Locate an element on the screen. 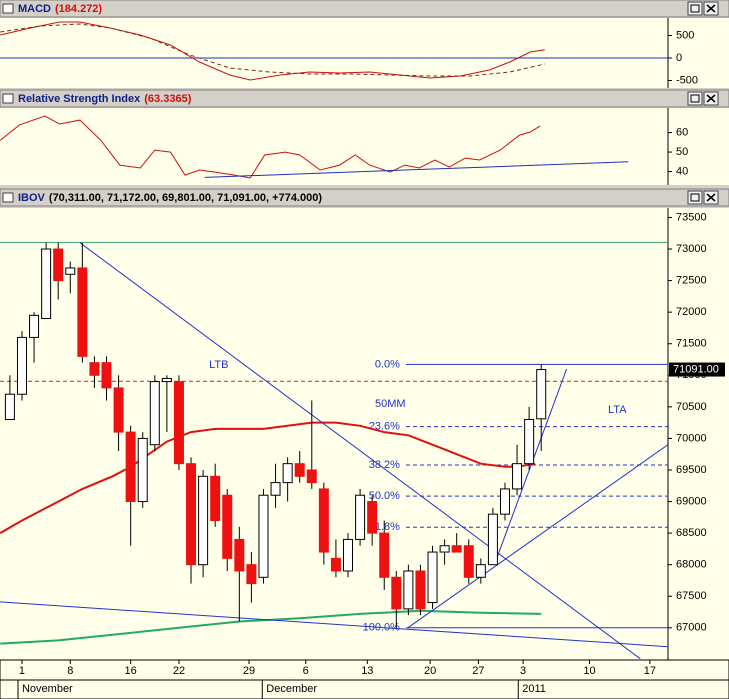  x-tick-label: 10 is located at coordinates (589, 671).